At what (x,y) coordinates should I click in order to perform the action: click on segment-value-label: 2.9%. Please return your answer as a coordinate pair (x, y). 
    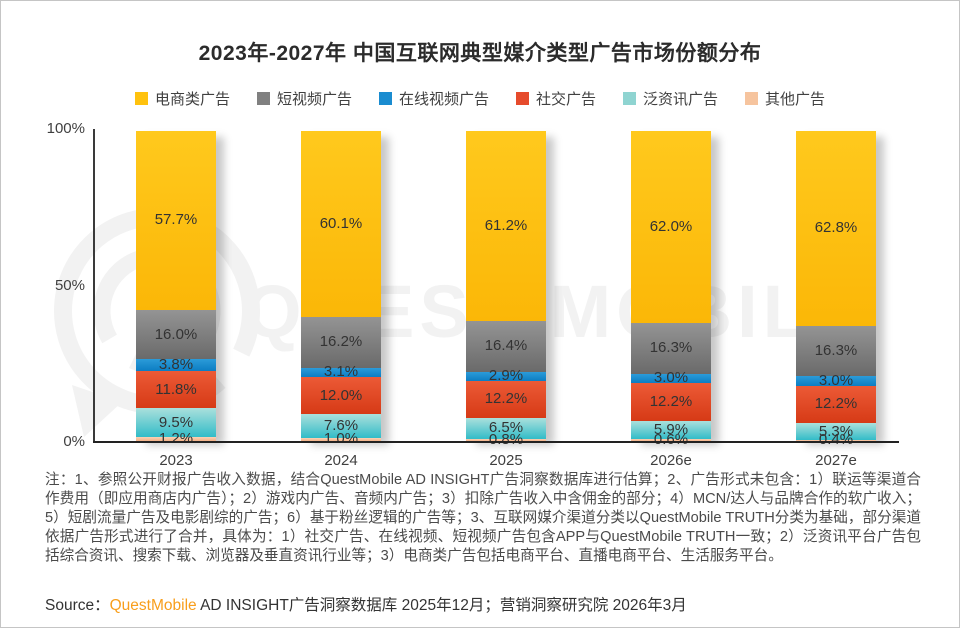
    Looking at the image, I should click on (506, 376).